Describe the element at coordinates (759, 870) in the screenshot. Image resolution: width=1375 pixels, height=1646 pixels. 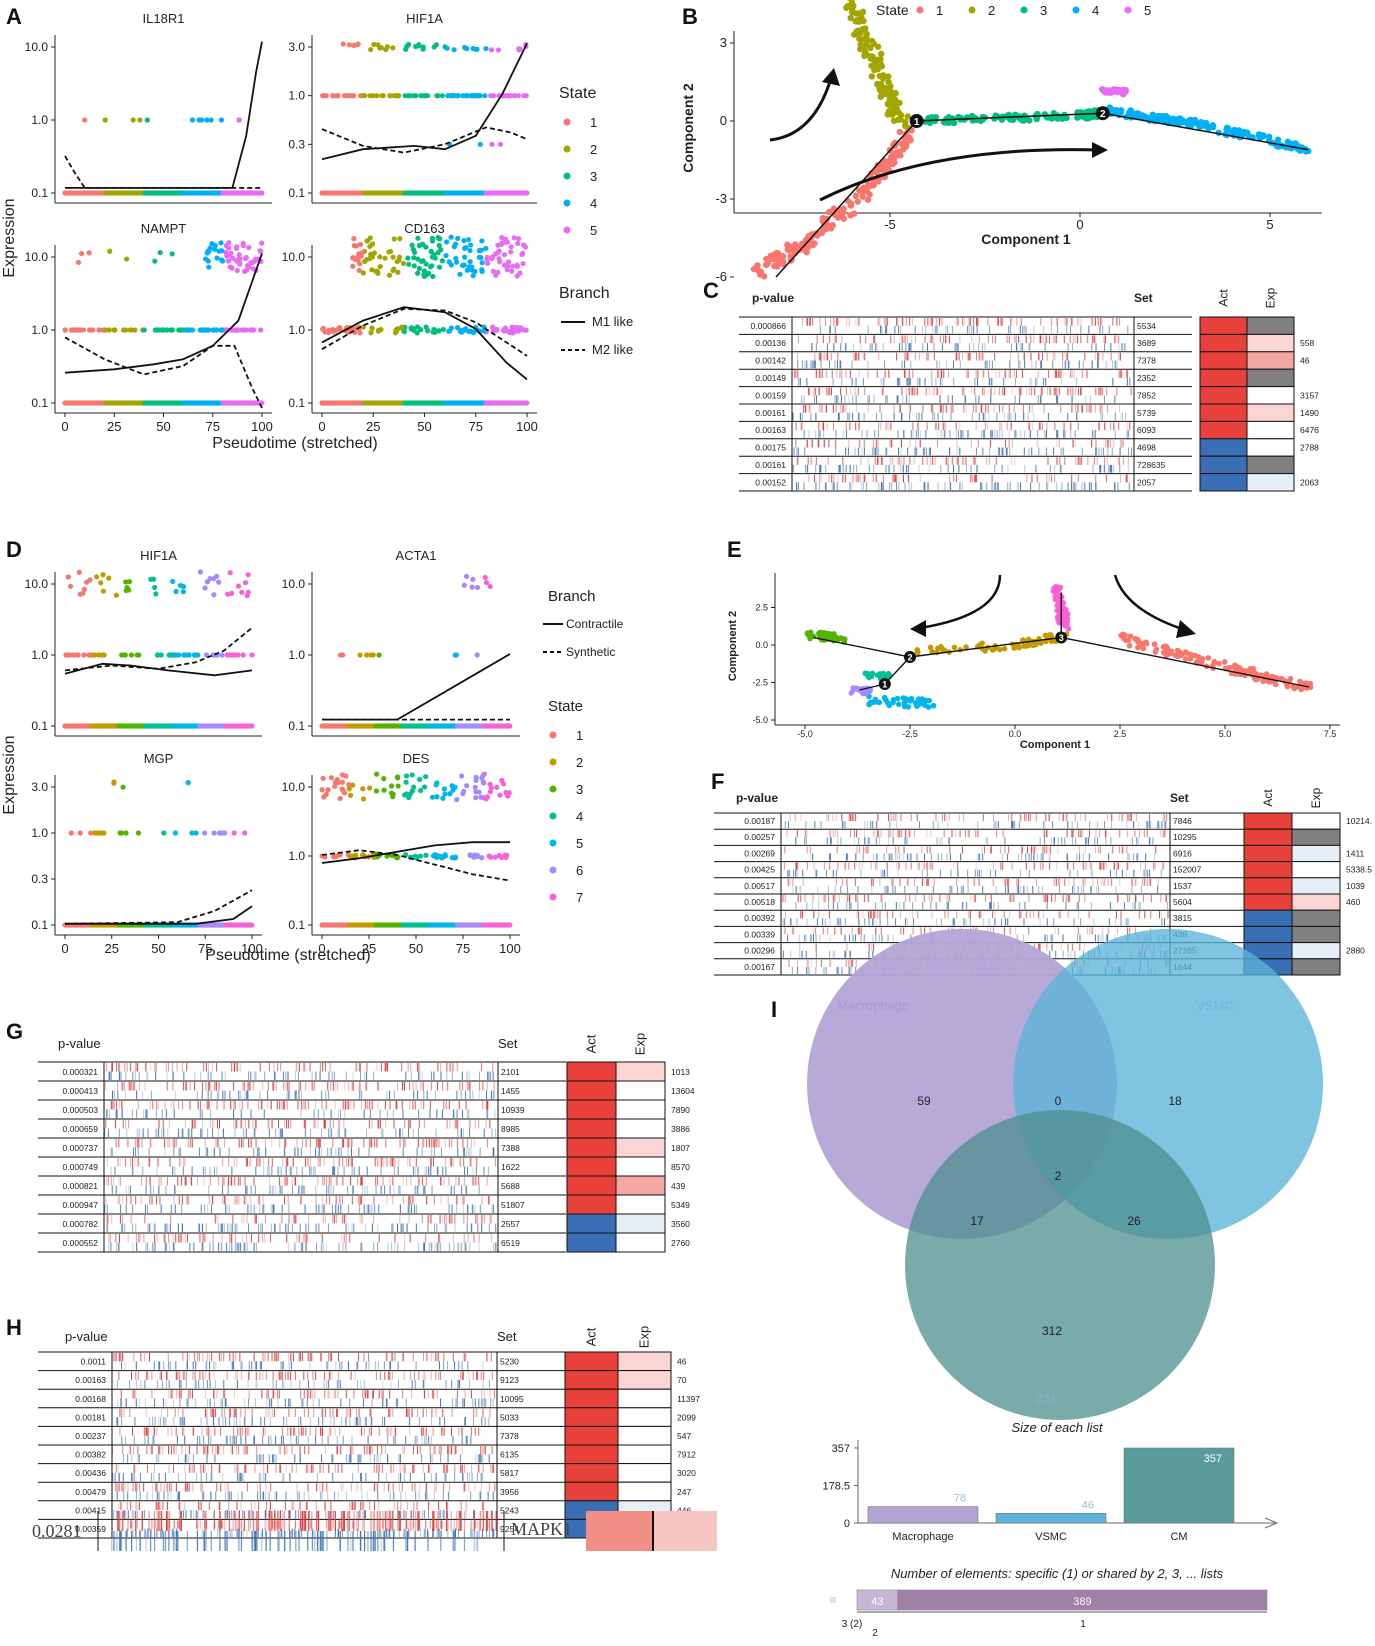
I see `row-pvalue: 0.00425` at that location.